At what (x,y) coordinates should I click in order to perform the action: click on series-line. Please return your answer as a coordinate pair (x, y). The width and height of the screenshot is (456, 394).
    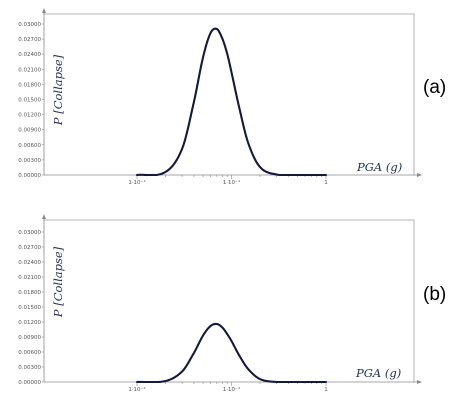
    Looking at the image, I should click on (231, 353).